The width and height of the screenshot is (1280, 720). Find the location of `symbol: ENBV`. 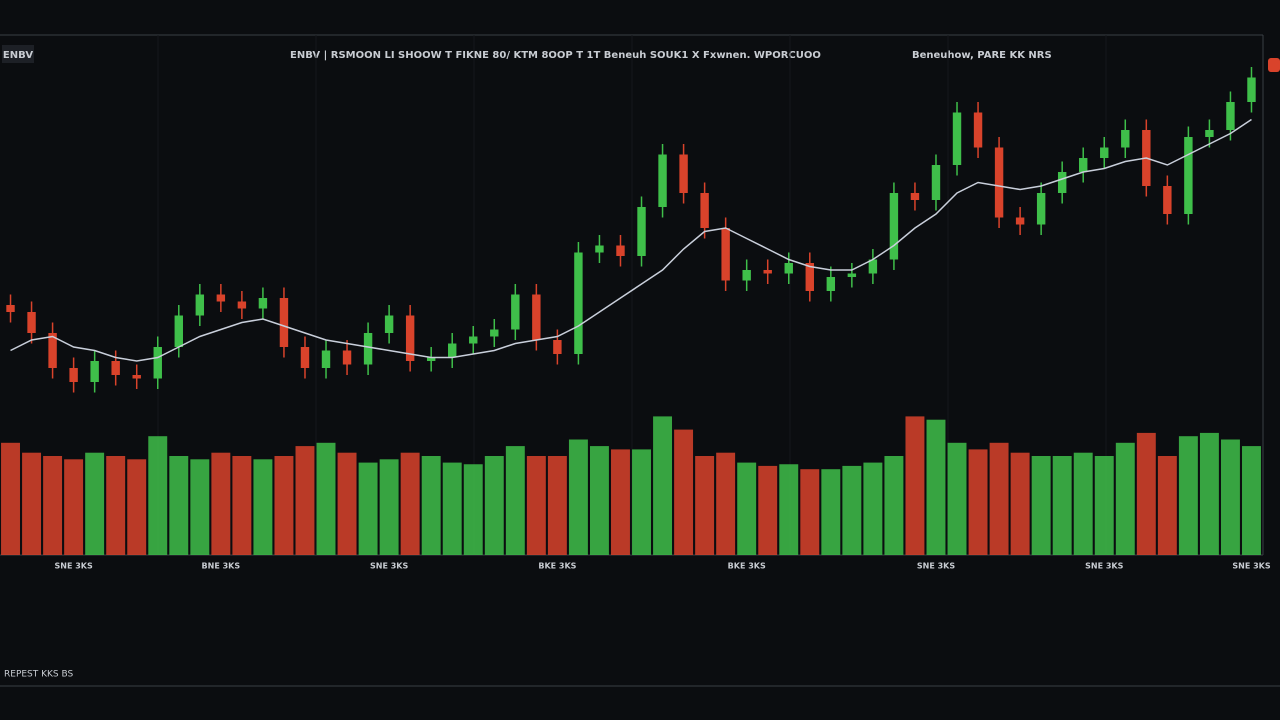

symbol: ENBV is located at coordinates (18, 55).